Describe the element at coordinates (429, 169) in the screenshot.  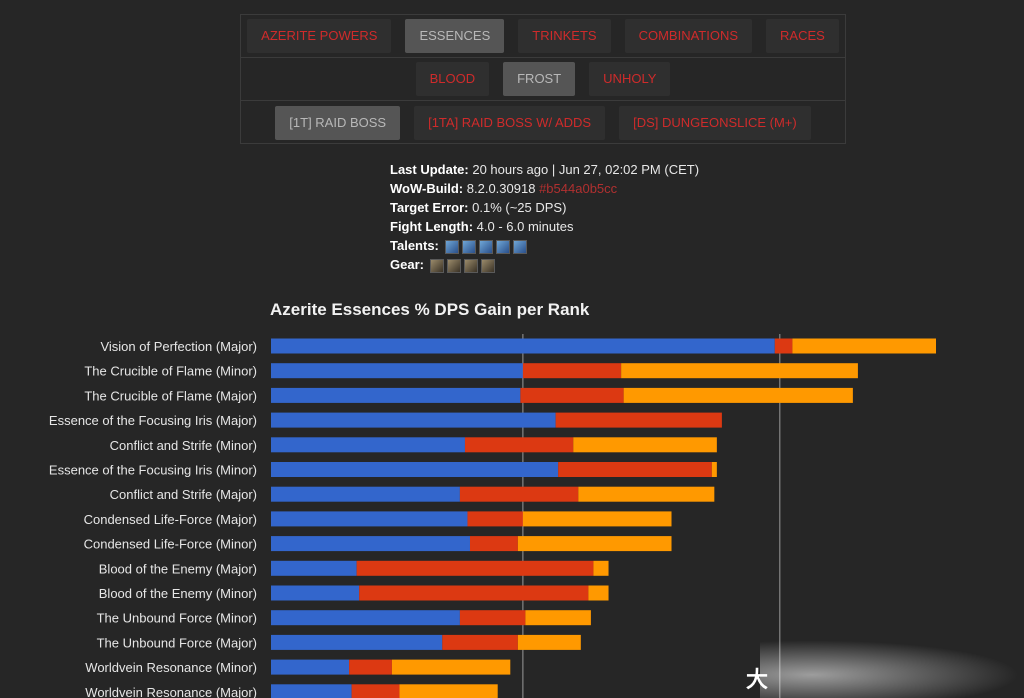
I see `last-update-key: Last Update:` at that location.